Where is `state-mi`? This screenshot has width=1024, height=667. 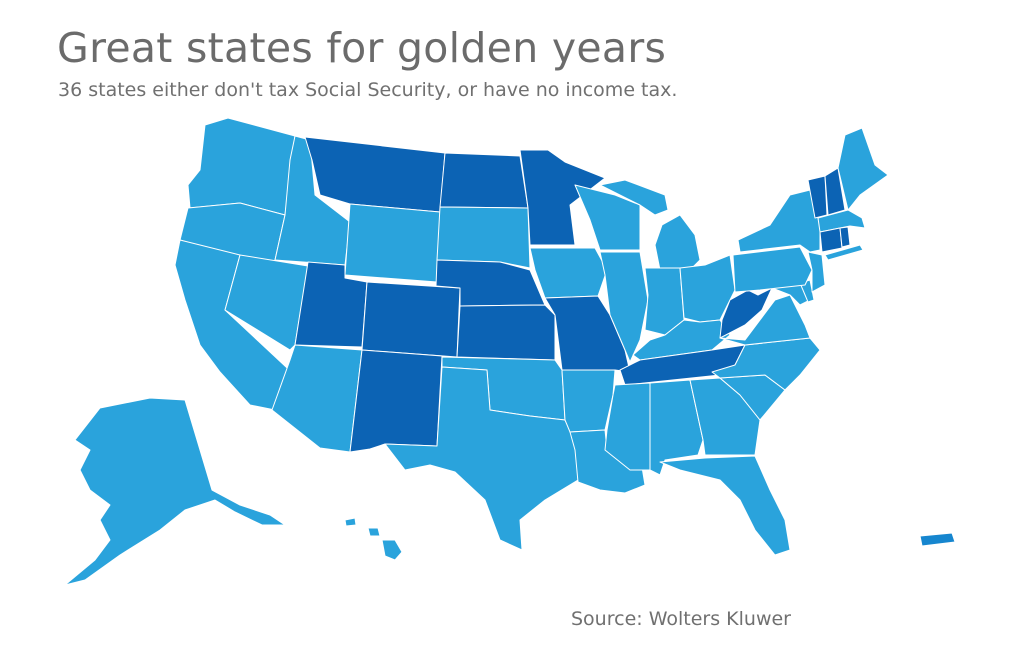
state-mi is located at coordinates (650, 225).